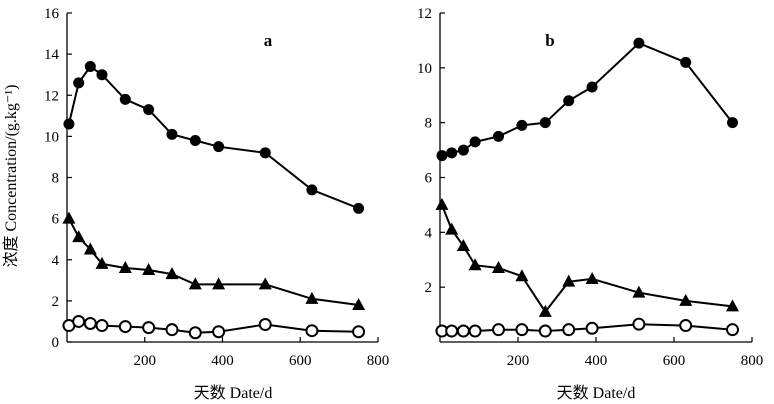 The height and width of the screenshot is (404, 774). Describe the element at coordinates (51, 137) in the screenshot. I see `panel-a-y-tick-label: 10` at that location.